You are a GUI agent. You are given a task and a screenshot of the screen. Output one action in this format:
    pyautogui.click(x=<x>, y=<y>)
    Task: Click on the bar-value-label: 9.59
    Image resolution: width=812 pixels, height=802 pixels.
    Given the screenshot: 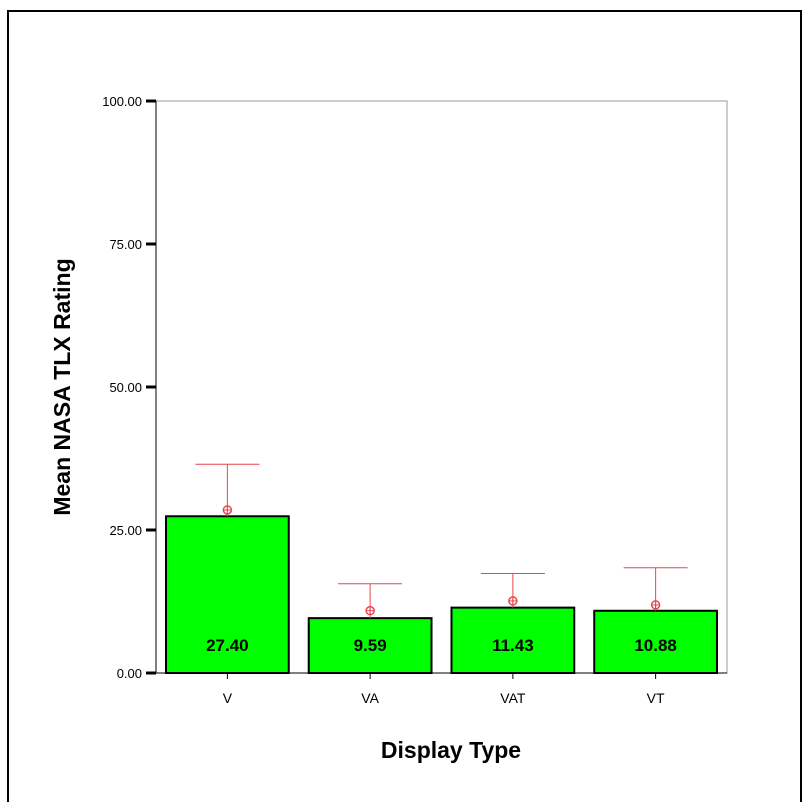 What is the action you would take?
    pyautogui.click(x=370, y=645)
    